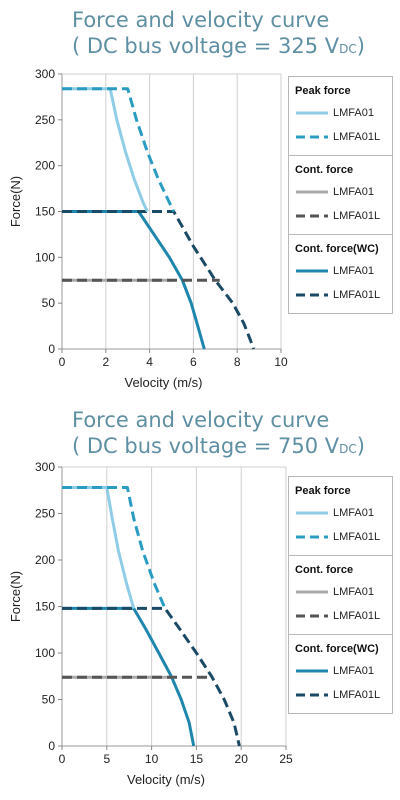 The height and width of the screenshot is (800, 400). What do you see at coordinates (45, 560) in the screenshot?
I see `y-tick-label: 200` at bounding box center [45, 560].